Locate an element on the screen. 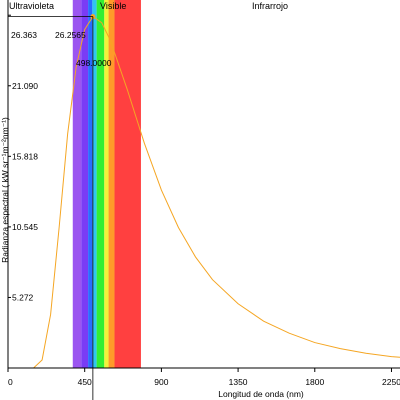  region-labels: Ultravioleta Visible Infrarrojo is located at coordinates (148, 6).